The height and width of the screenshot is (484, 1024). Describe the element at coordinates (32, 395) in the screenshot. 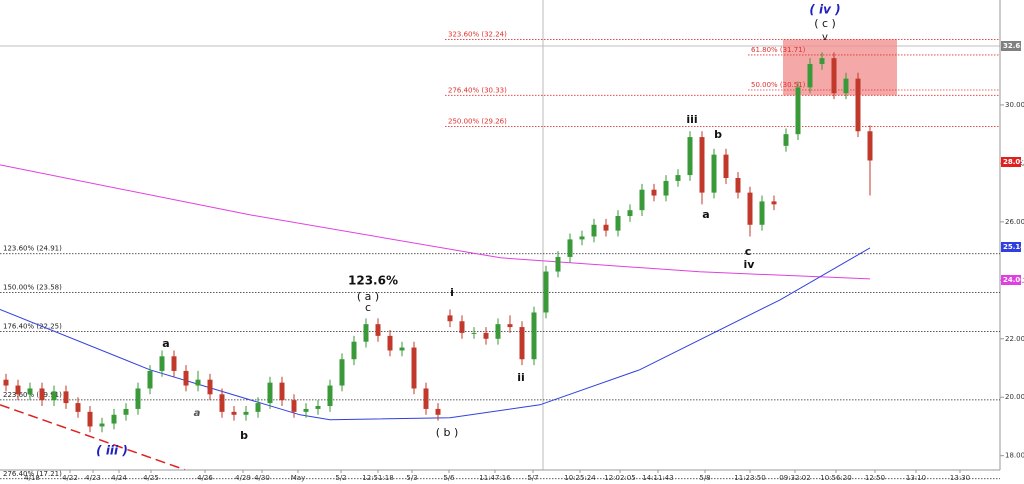

I see `fib-label: 223.60% (19.91)` at that location.